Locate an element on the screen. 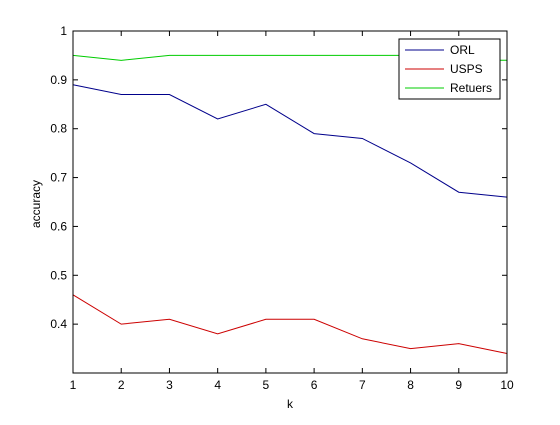 This screenshot has height=425, width=560. x-axis-label: k is located at coordinates (290, 404).